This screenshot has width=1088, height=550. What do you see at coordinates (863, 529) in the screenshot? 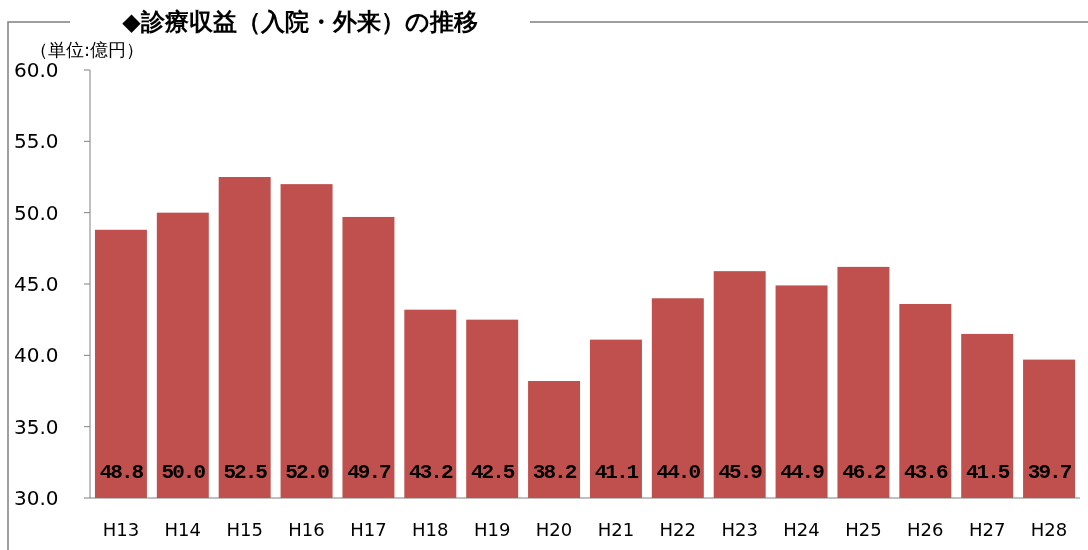
I see `x-tick-label: H25` at bounding box center [863, 529].